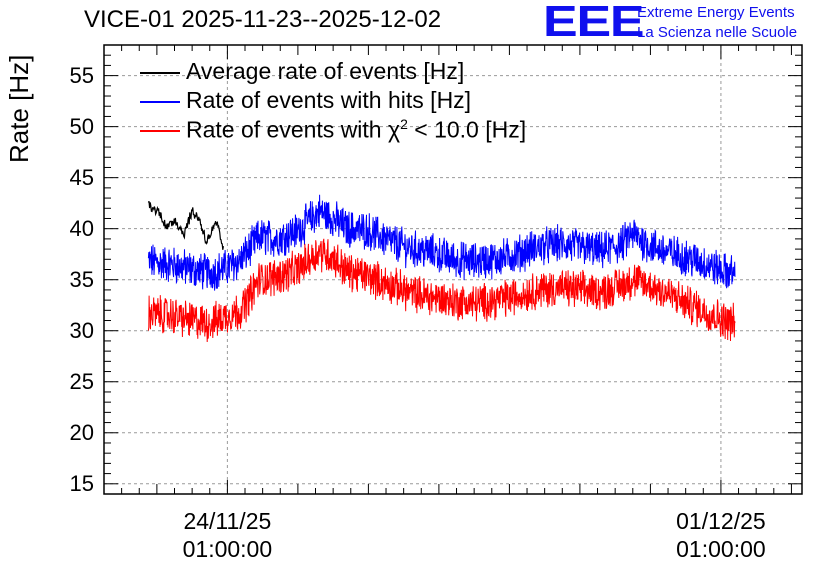 The width and height of the screenshot is (836, 572). Describe the element at coordinates (185, 225) in the screenshot. I see `series-average` at that location.